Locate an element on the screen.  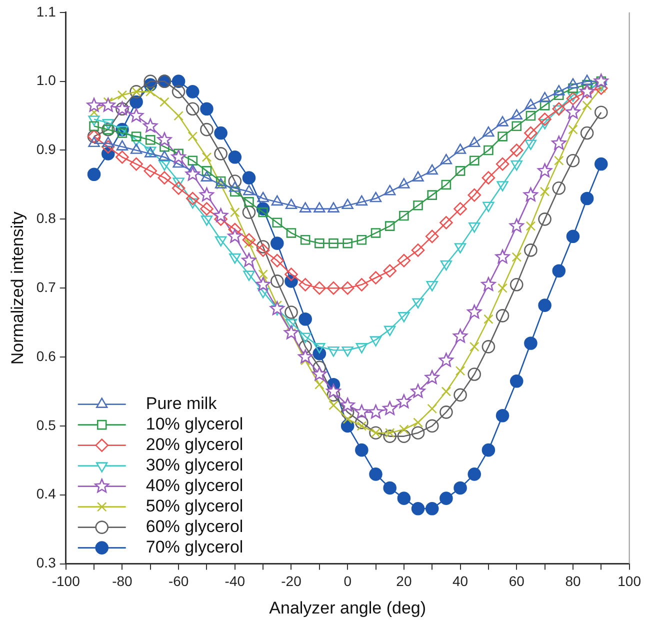
y-tick-label: 1.0 is located at coordinates (46, 80).